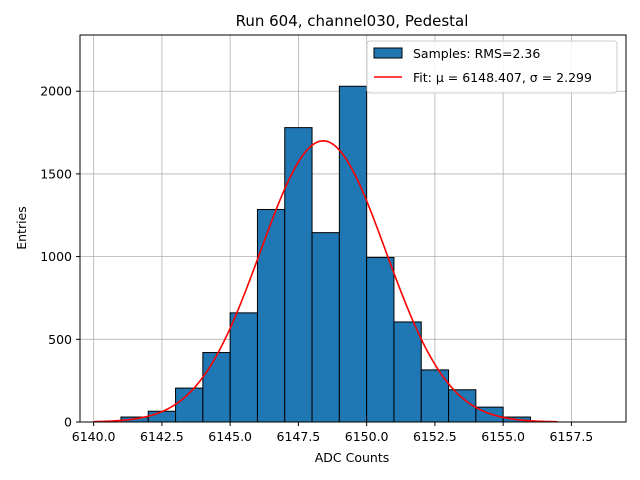 This screenshot has height=480, width=640. What do you see at coordinates (68, 422) in the screenshot?
I see `y-tick-label: 0` at bounding box center [68, 422].